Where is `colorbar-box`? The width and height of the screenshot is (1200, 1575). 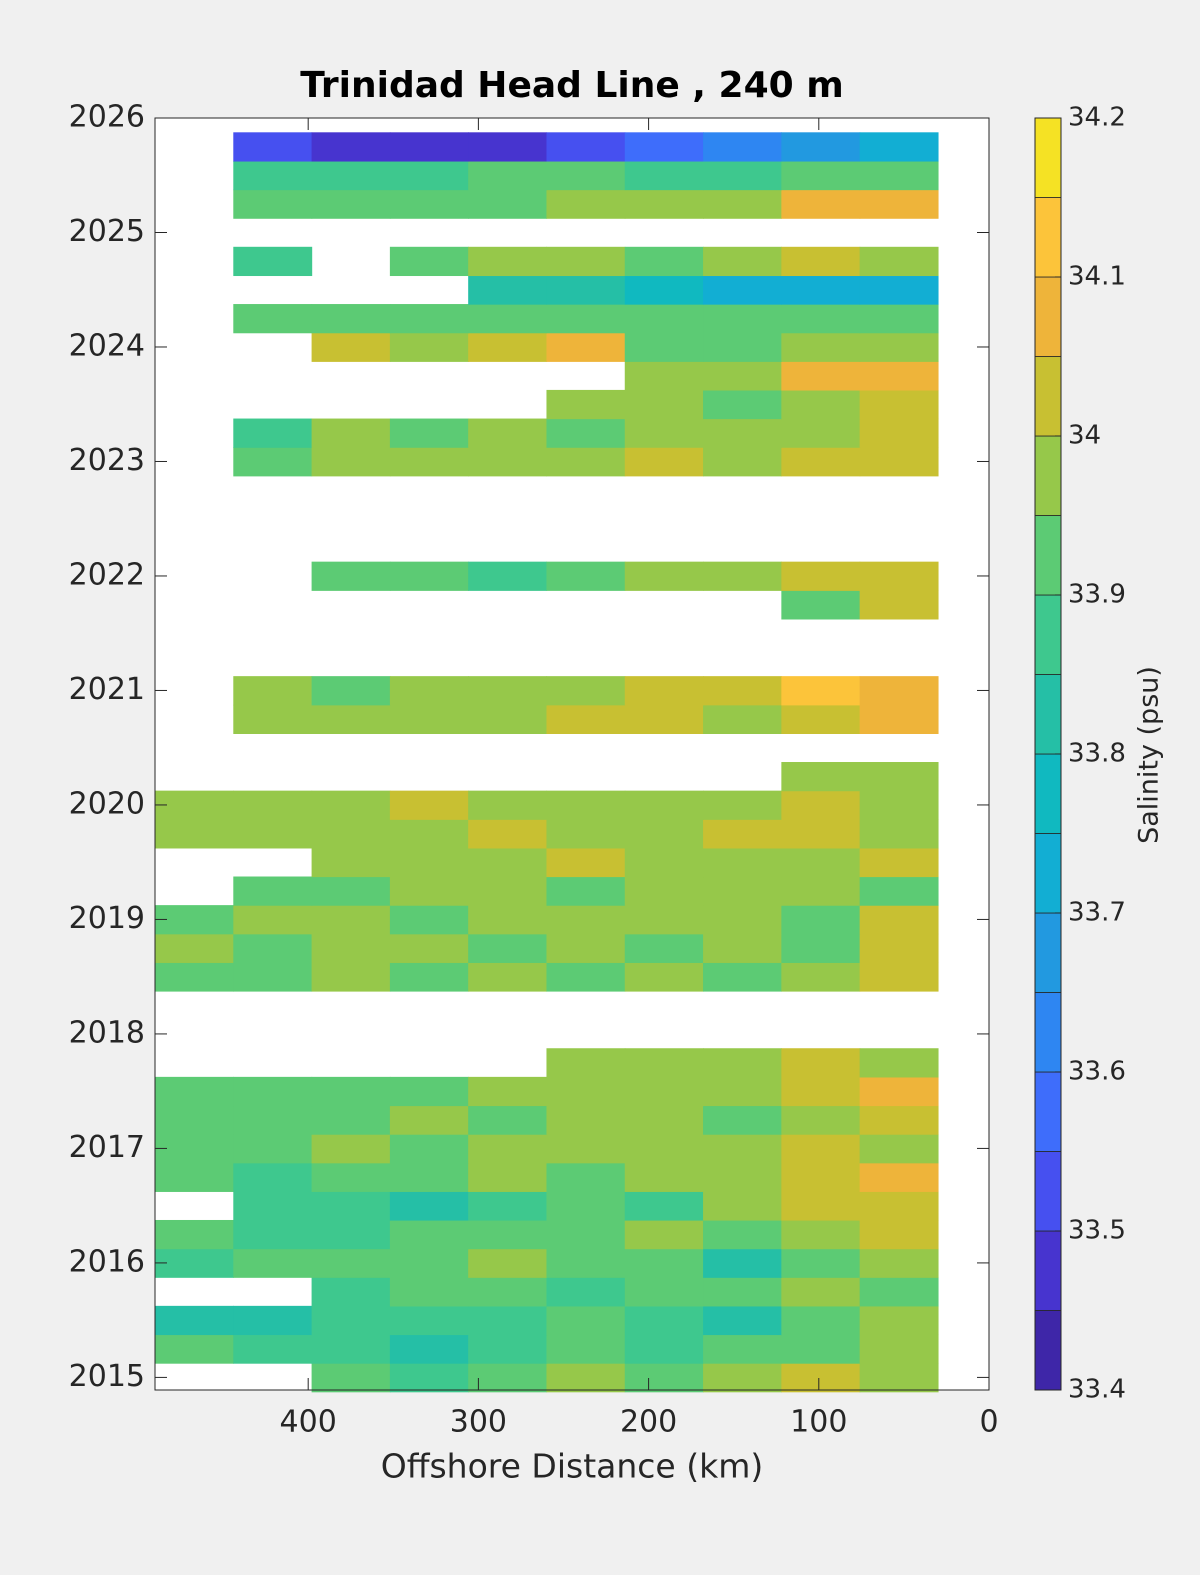 colorbar-box is located at coordinates (1048, 754).